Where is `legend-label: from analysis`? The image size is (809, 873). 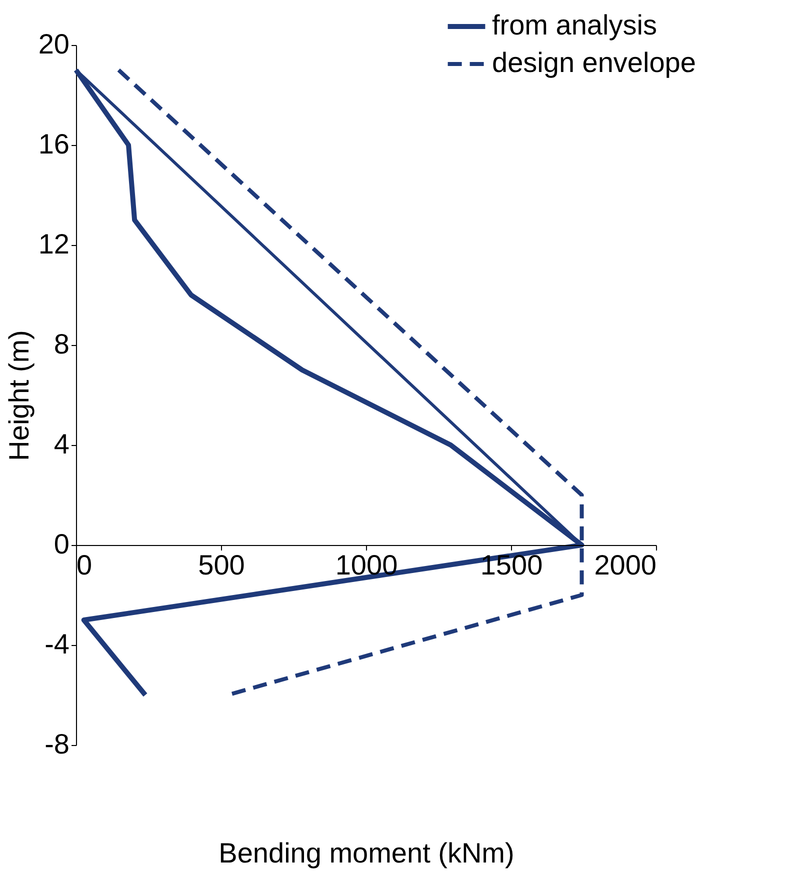
legend-label: from analysis is located at coordinates (574, 25).